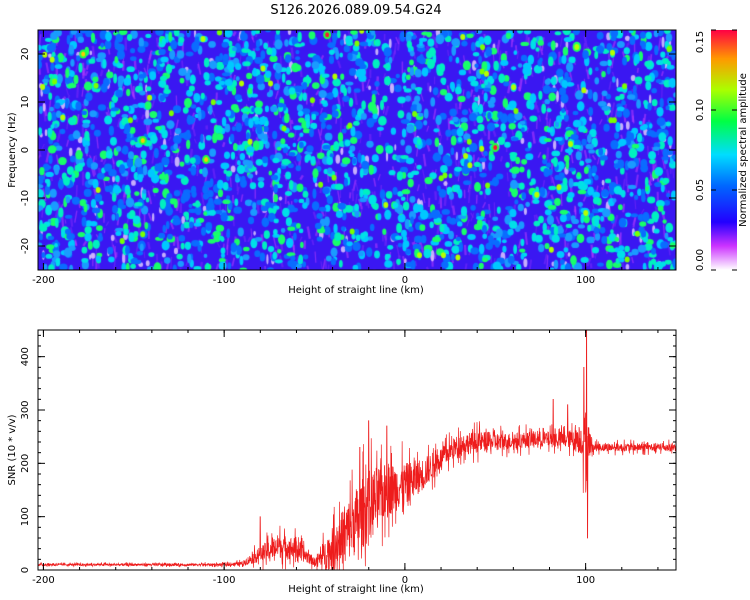 The height and width of the screenshot is (600, 750). What do you see at coordinates (25, 409) in the screenshot?
I see `snr-ytick-label: 300` at bounding box center [25, 409].